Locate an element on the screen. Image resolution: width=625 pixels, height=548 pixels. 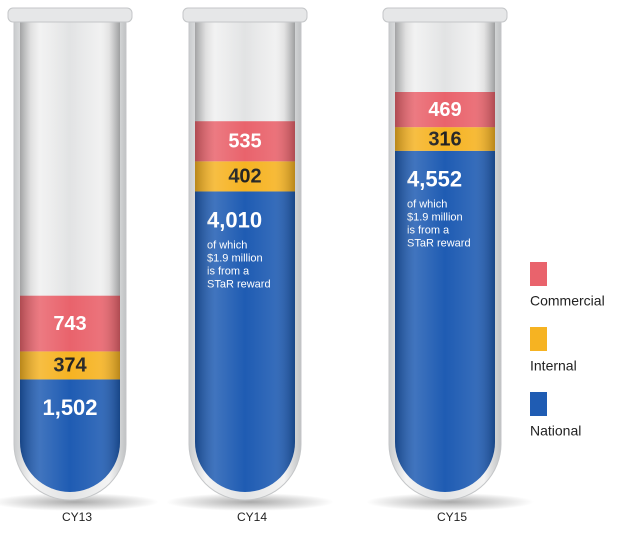
x-tick-label: CY14 is located at coordinates (252, 517).